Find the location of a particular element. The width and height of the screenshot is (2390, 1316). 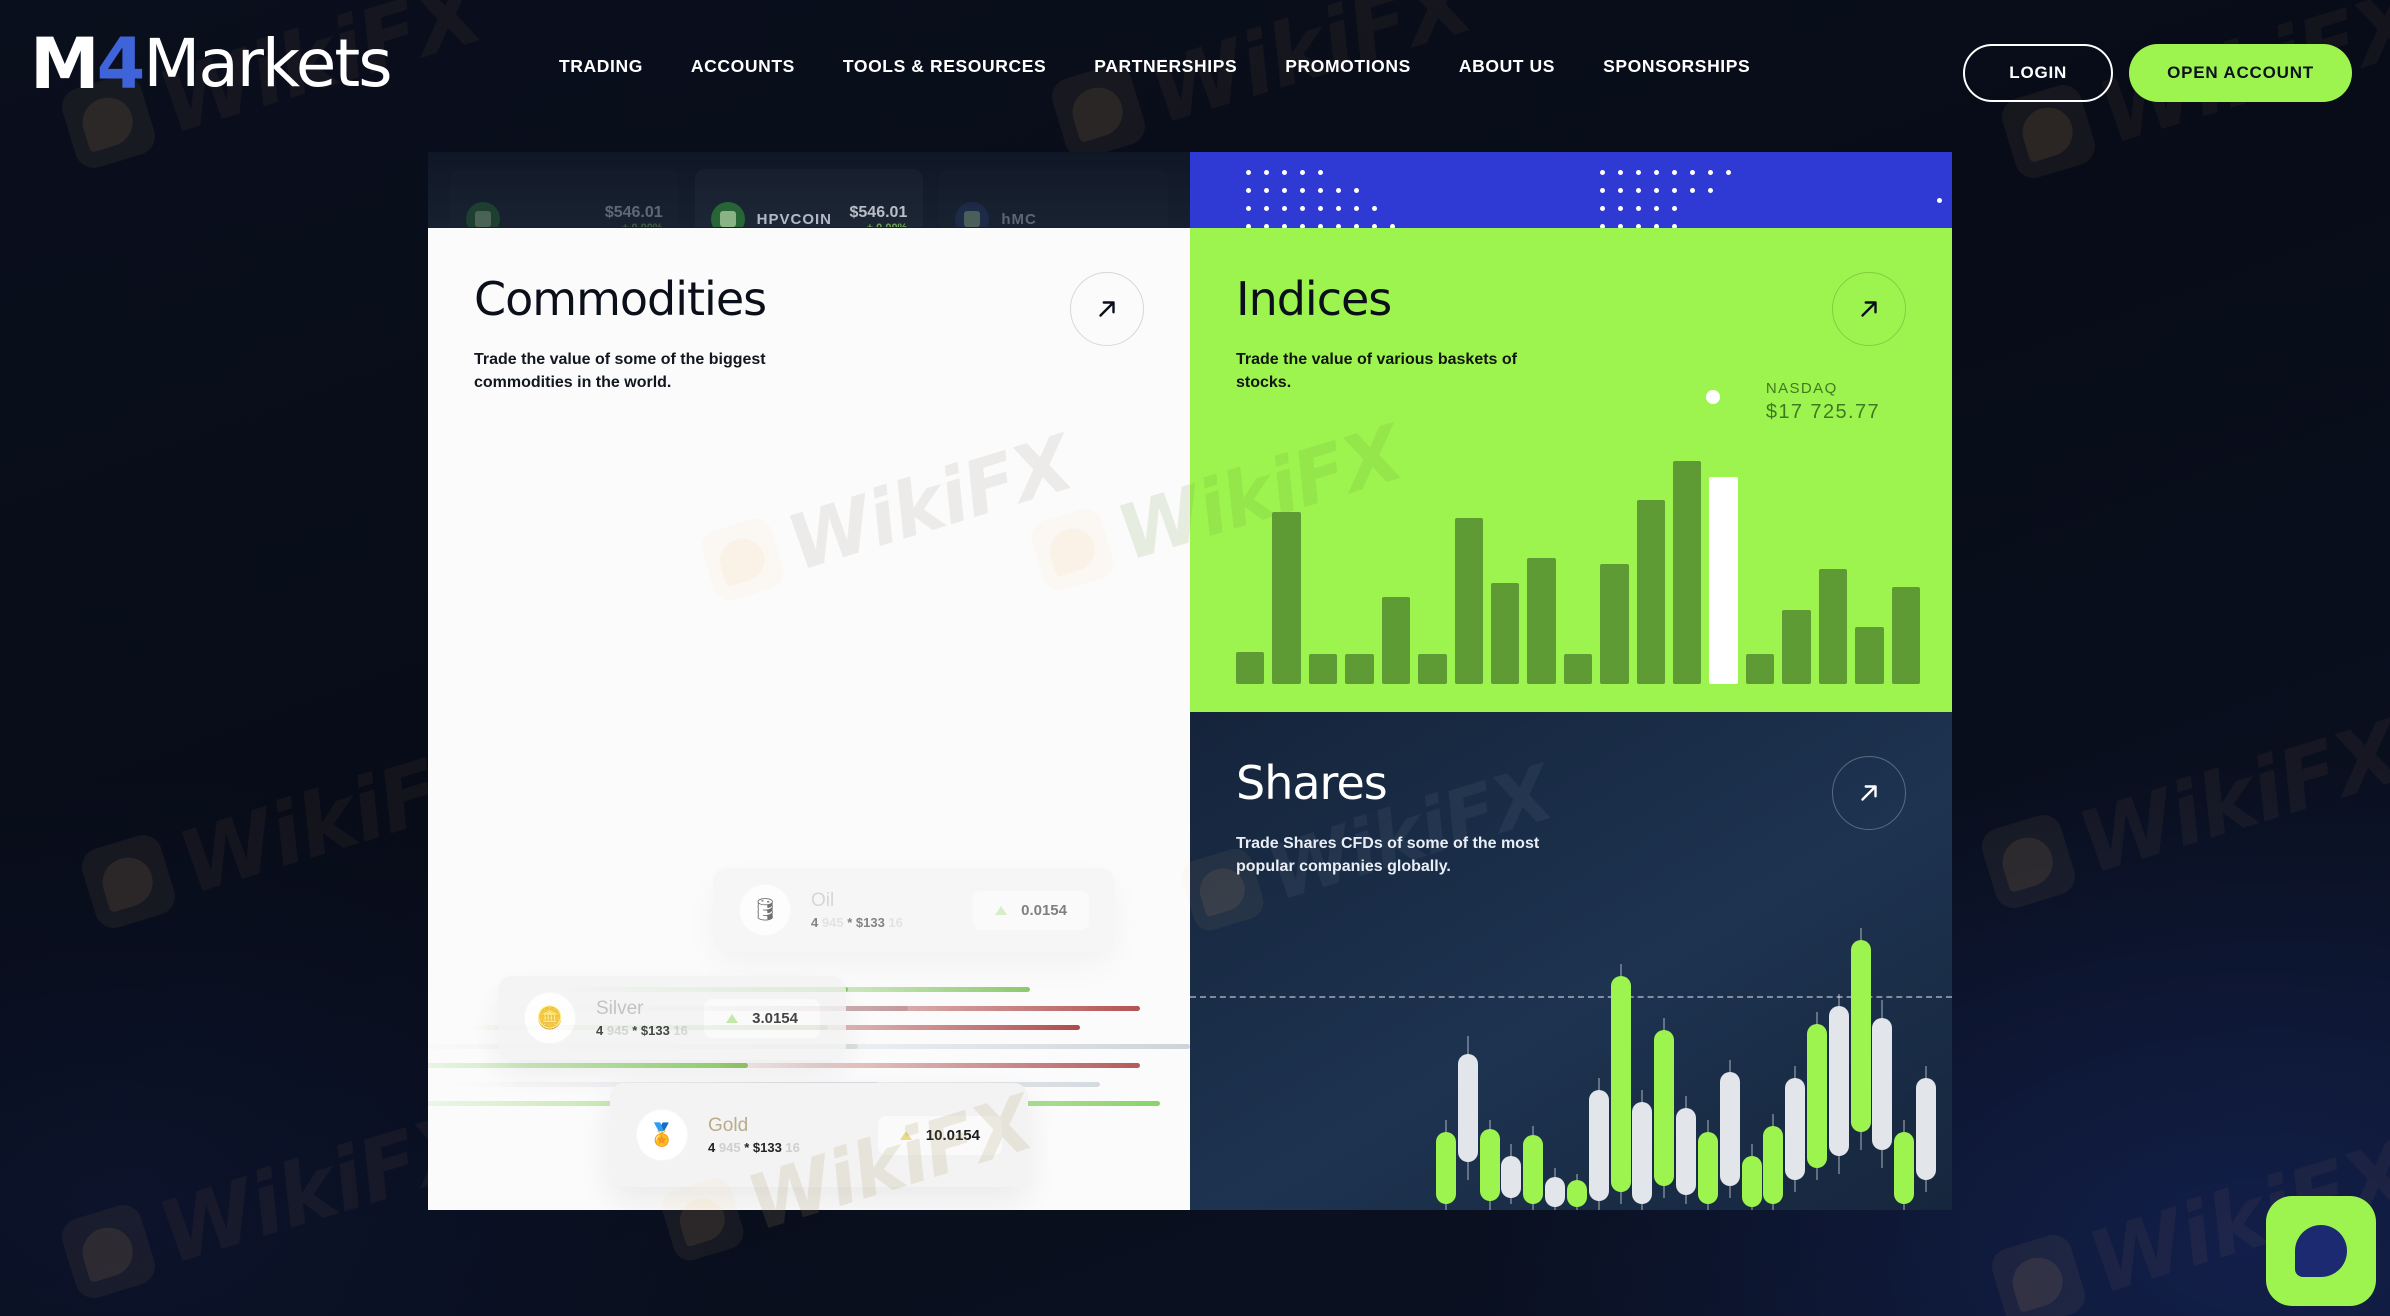

ticker-text: Oil 4 945 * $133 16 is located at coordinates (857, 910).